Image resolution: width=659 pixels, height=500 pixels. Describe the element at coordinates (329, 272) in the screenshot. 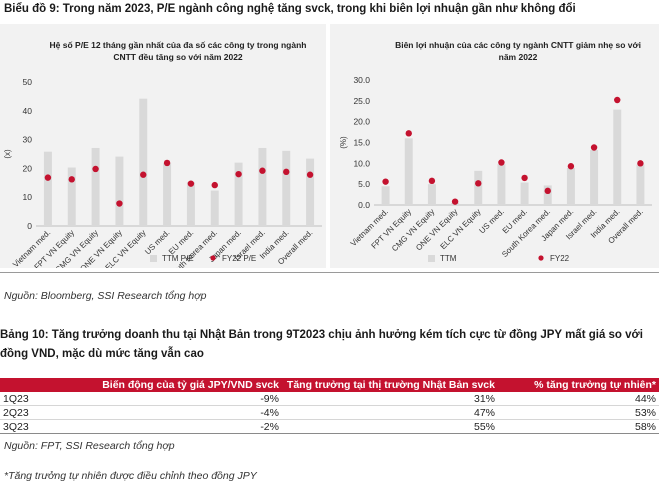

I see `divider-line` at that location.